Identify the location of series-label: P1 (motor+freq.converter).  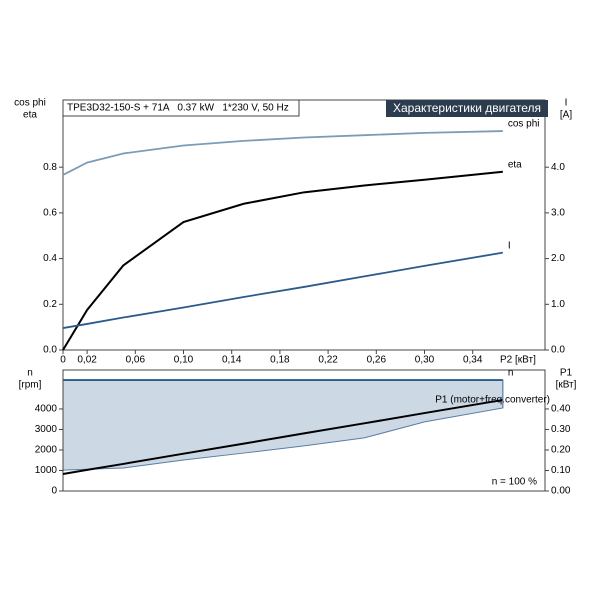
(492, 400).